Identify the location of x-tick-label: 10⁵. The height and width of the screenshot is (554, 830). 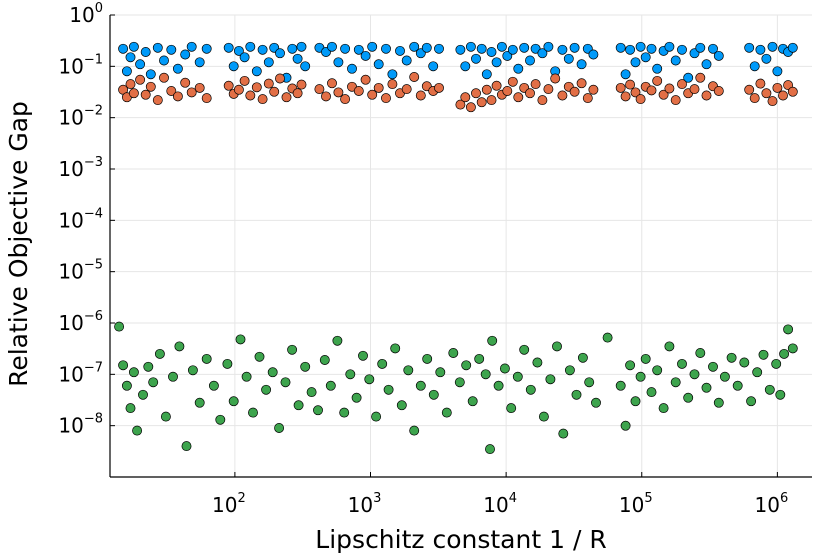
(636, 504).